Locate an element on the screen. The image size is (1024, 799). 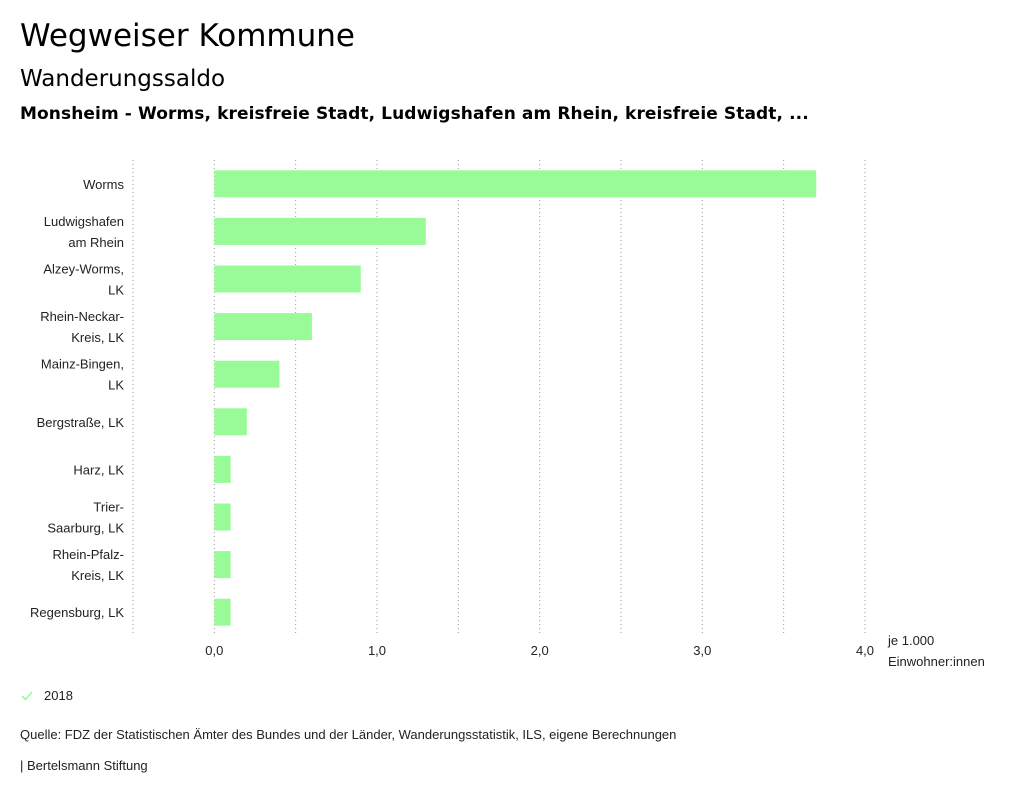
unit-label: je 1.000 Einwohner:innen is located at coordinates (936, 651).